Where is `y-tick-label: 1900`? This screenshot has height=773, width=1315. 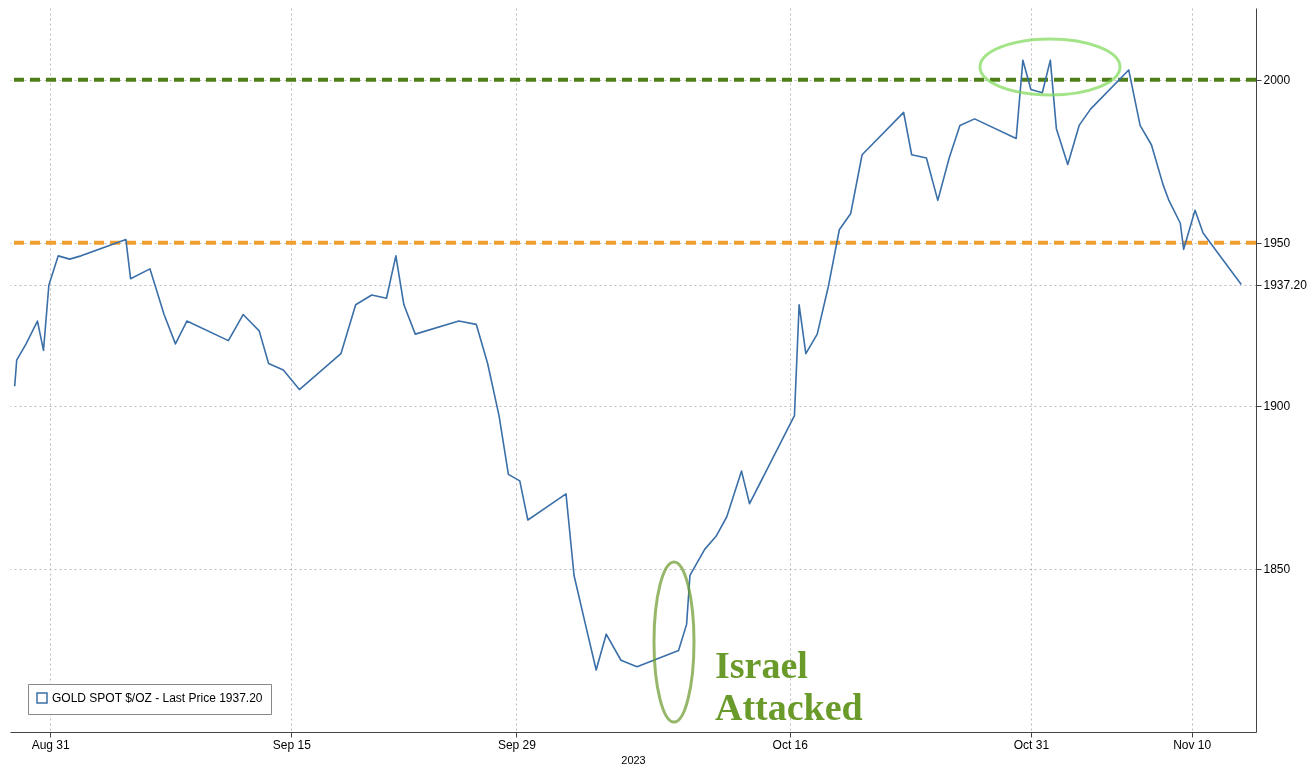
y-tick-label: 1900 is located at coordinates (1277, 406).